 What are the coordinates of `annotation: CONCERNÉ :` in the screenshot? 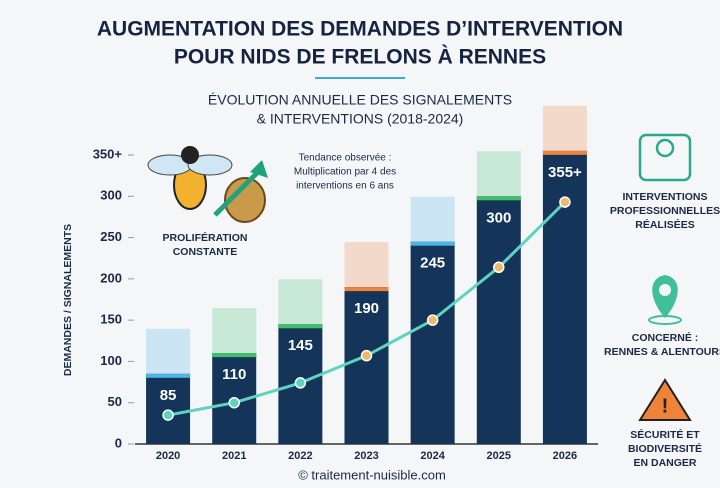 It's located at (665, 337).